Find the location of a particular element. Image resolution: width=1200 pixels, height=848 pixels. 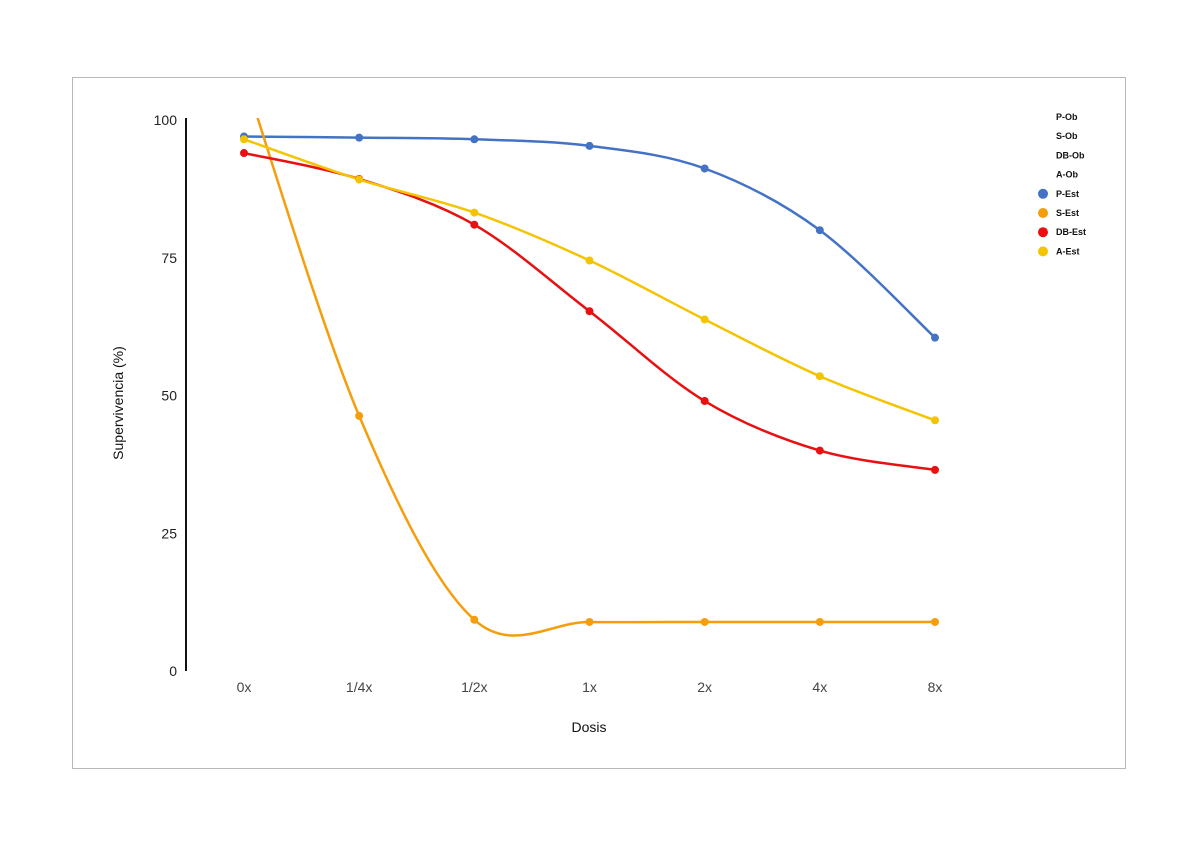

y-tick-label: 75 is located at coordinates (169, 258).